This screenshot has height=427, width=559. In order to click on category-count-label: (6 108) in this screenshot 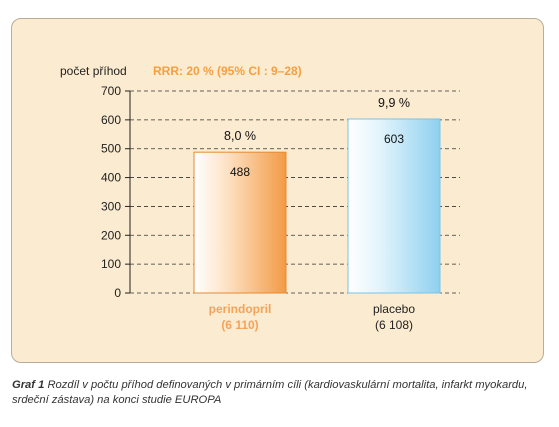, I will do `click(394, 325)`.